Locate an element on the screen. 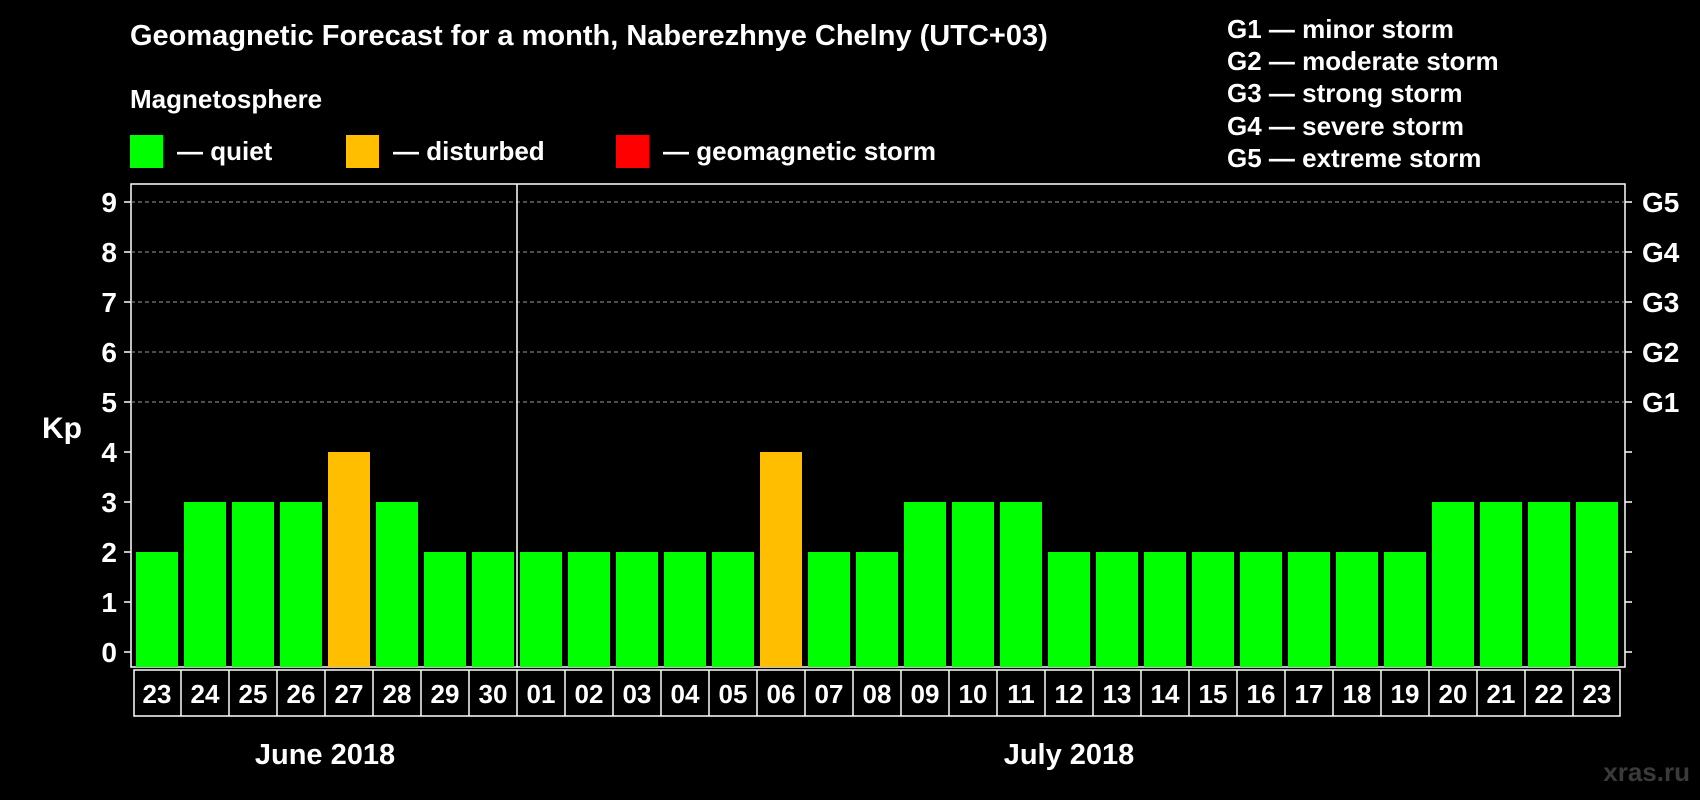 This screenshot has width=1700, height=800. y-tick-label: 2 is located at coordinates (109, 552).